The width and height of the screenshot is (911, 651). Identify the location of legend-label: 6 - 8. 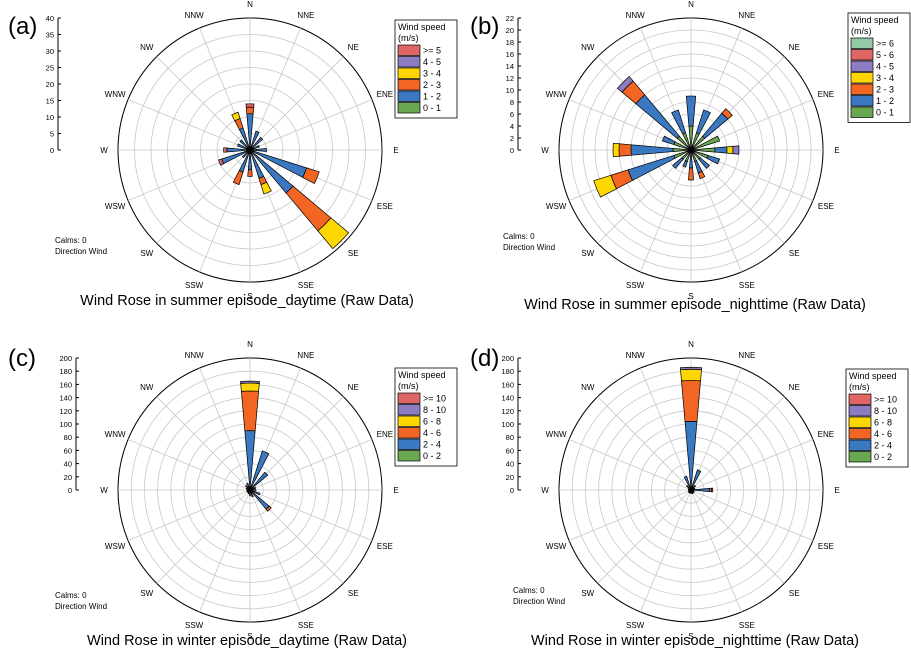
(432, 422).